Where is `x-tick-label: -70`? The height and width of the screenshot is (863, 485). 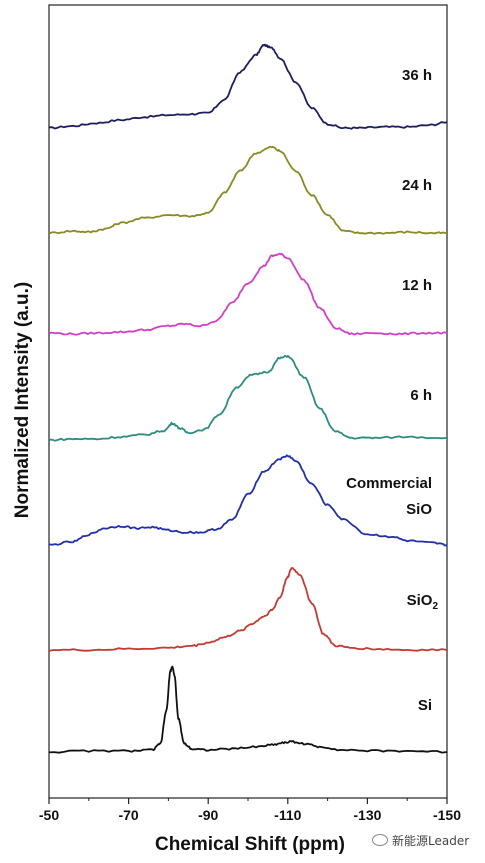
x-tick-label: -70 is located at coordinates (128, 815).